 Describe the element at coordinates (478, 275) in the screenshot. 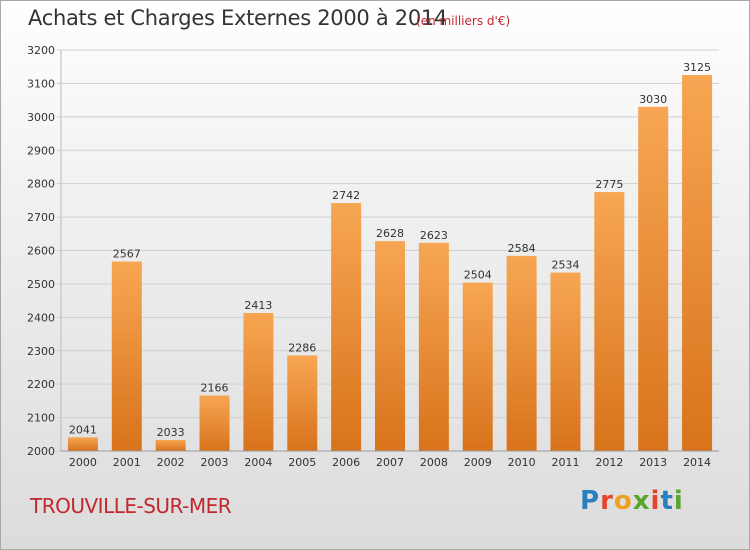

I see `data-label-2009: 2504` at that location.